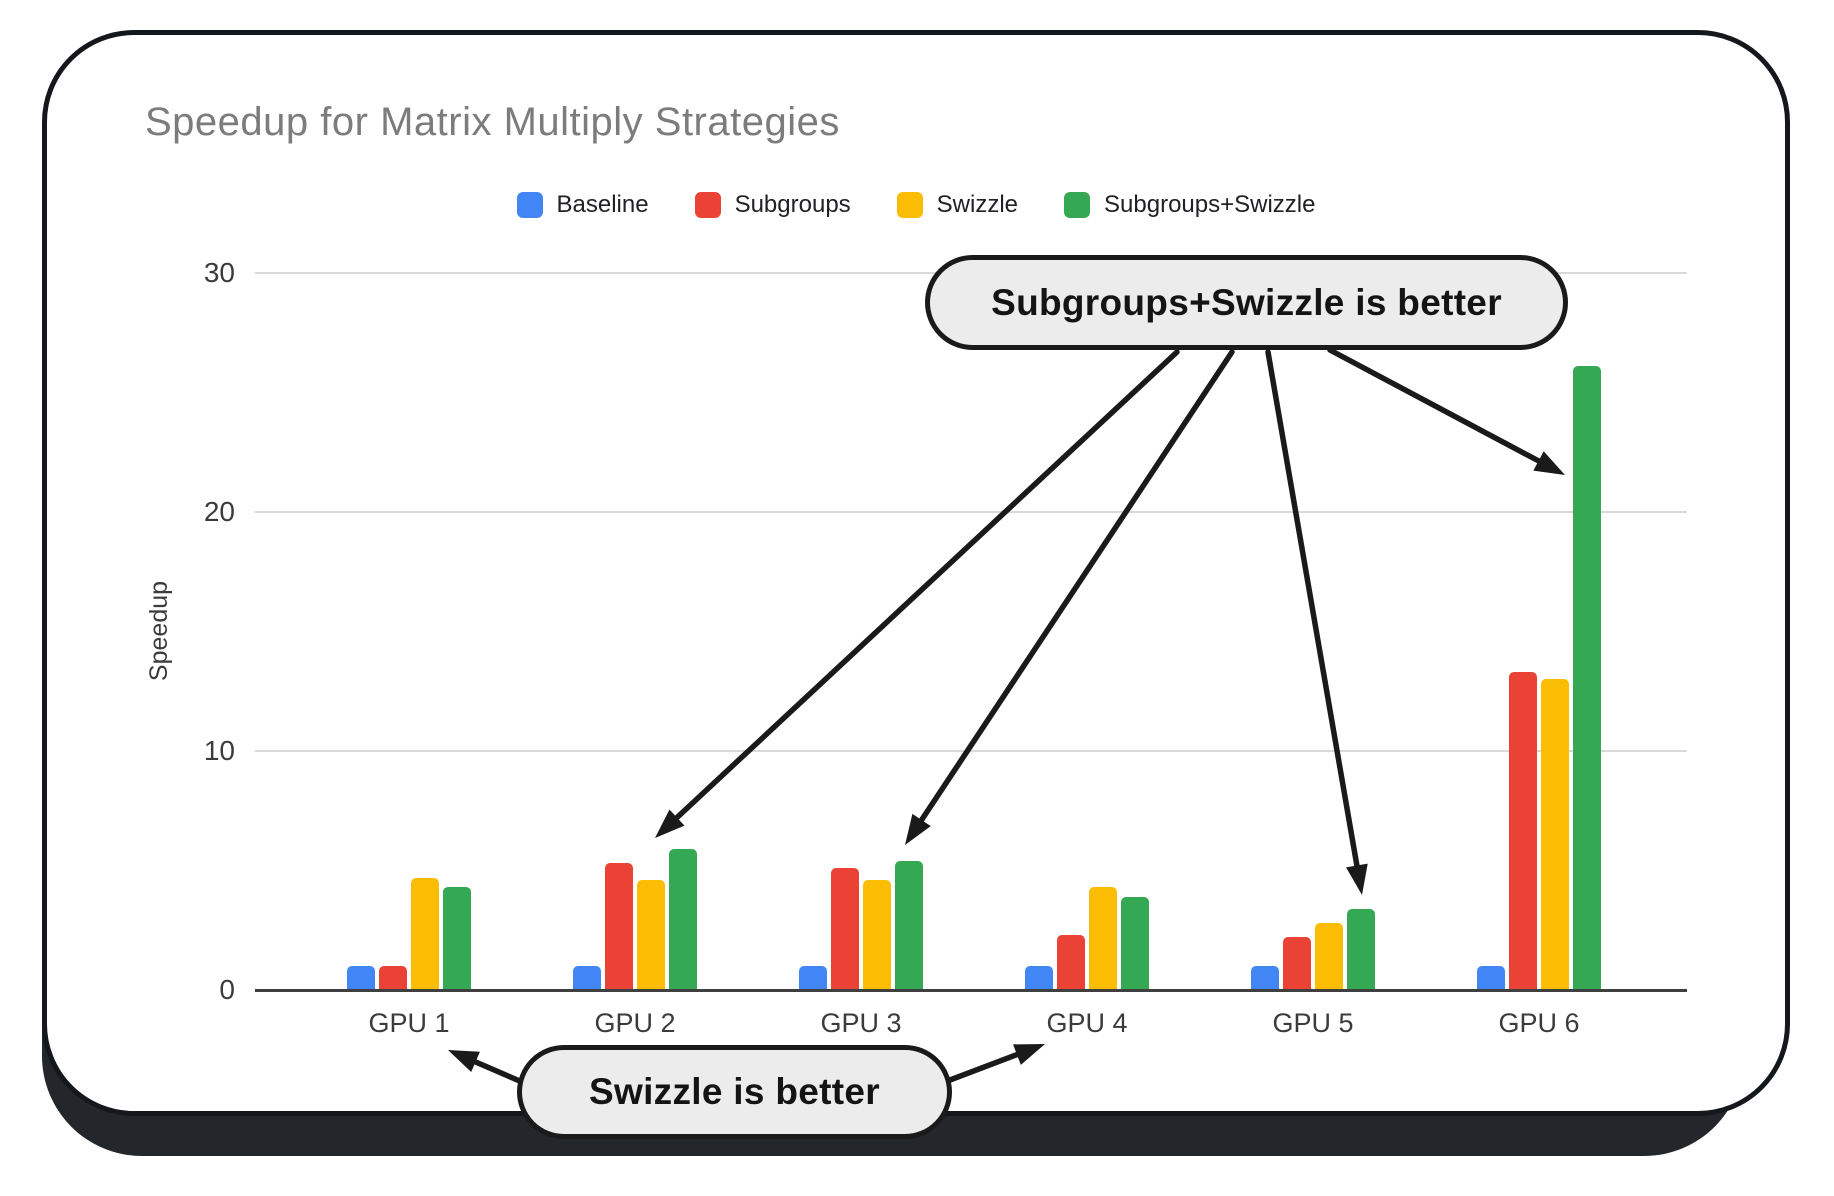 The width and height of the screenshot is (1834, 1196). What do you see at coordinates (1265, 978) in the screenshot?
I see `bar-gpu5-baseline` at bounding box center [1265, 978].